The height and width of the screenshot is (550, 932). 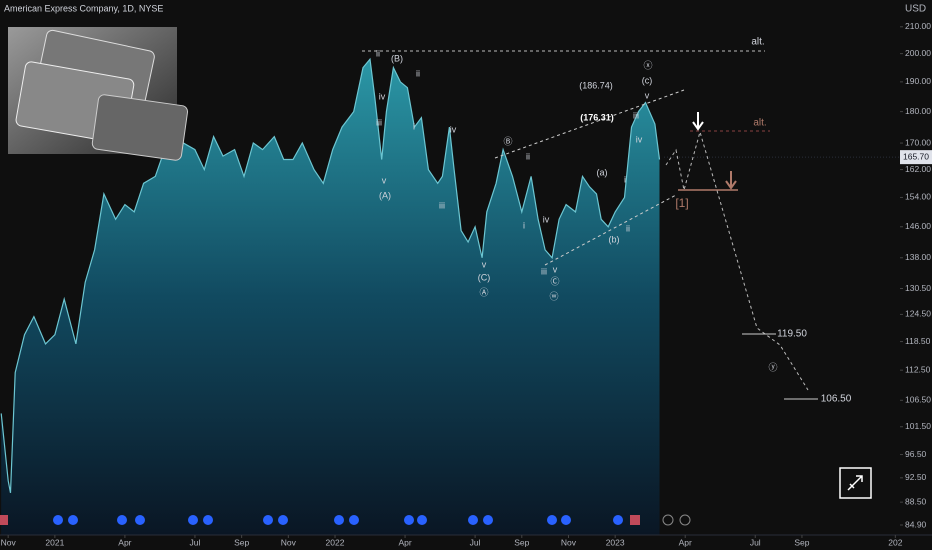 What do you see at coordinates (916, 454) in the screenshot?
I see `y-tick-label: 96.50` at bounding box center [916, 454].